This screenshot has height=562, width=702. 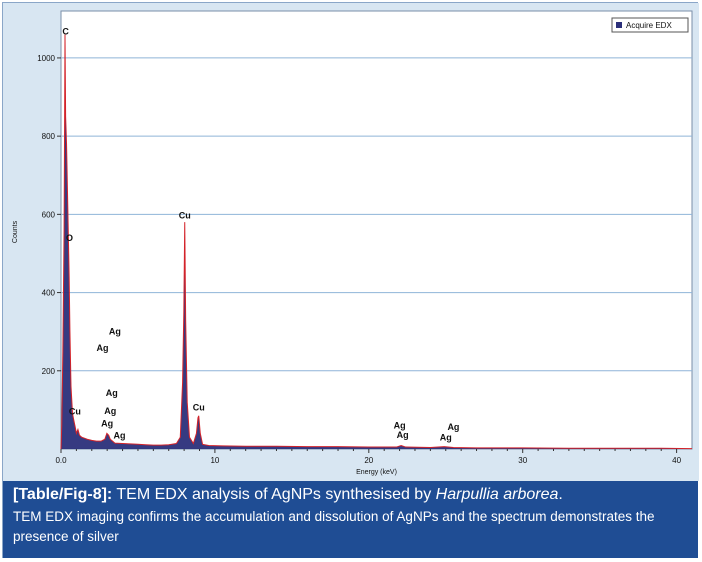 What do you see at coordinates (63, 494) in the screenshot?
I see `caption-label: [Table/Fig-8]:` at bounding box center [63, 494].